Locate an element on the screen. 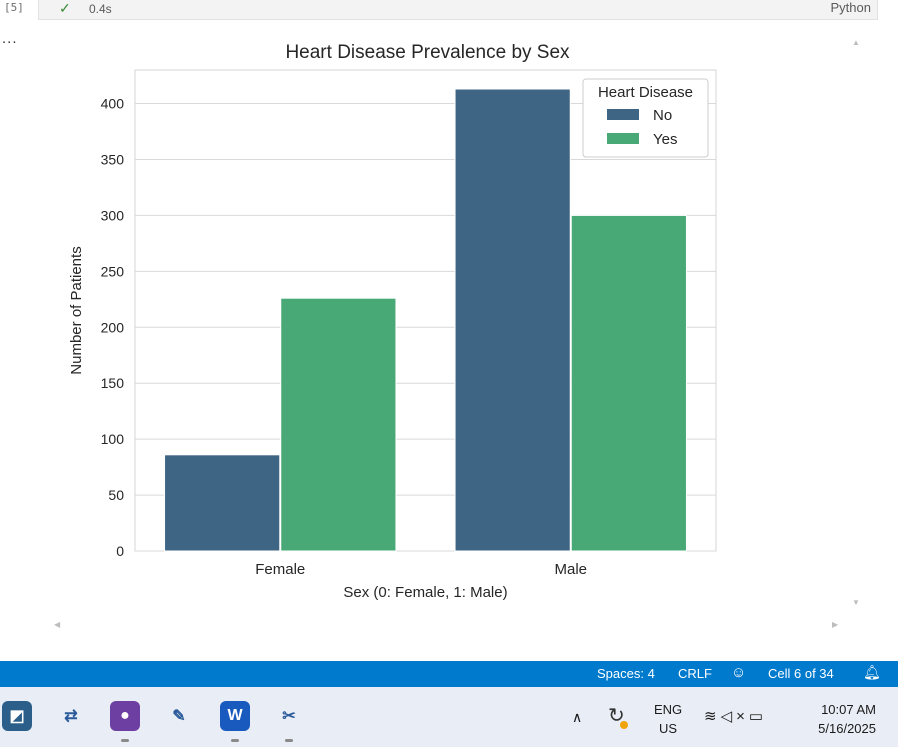 This screenshot has width=898, height=747. x-tick-label: Male is located at coordinates (570, 569).